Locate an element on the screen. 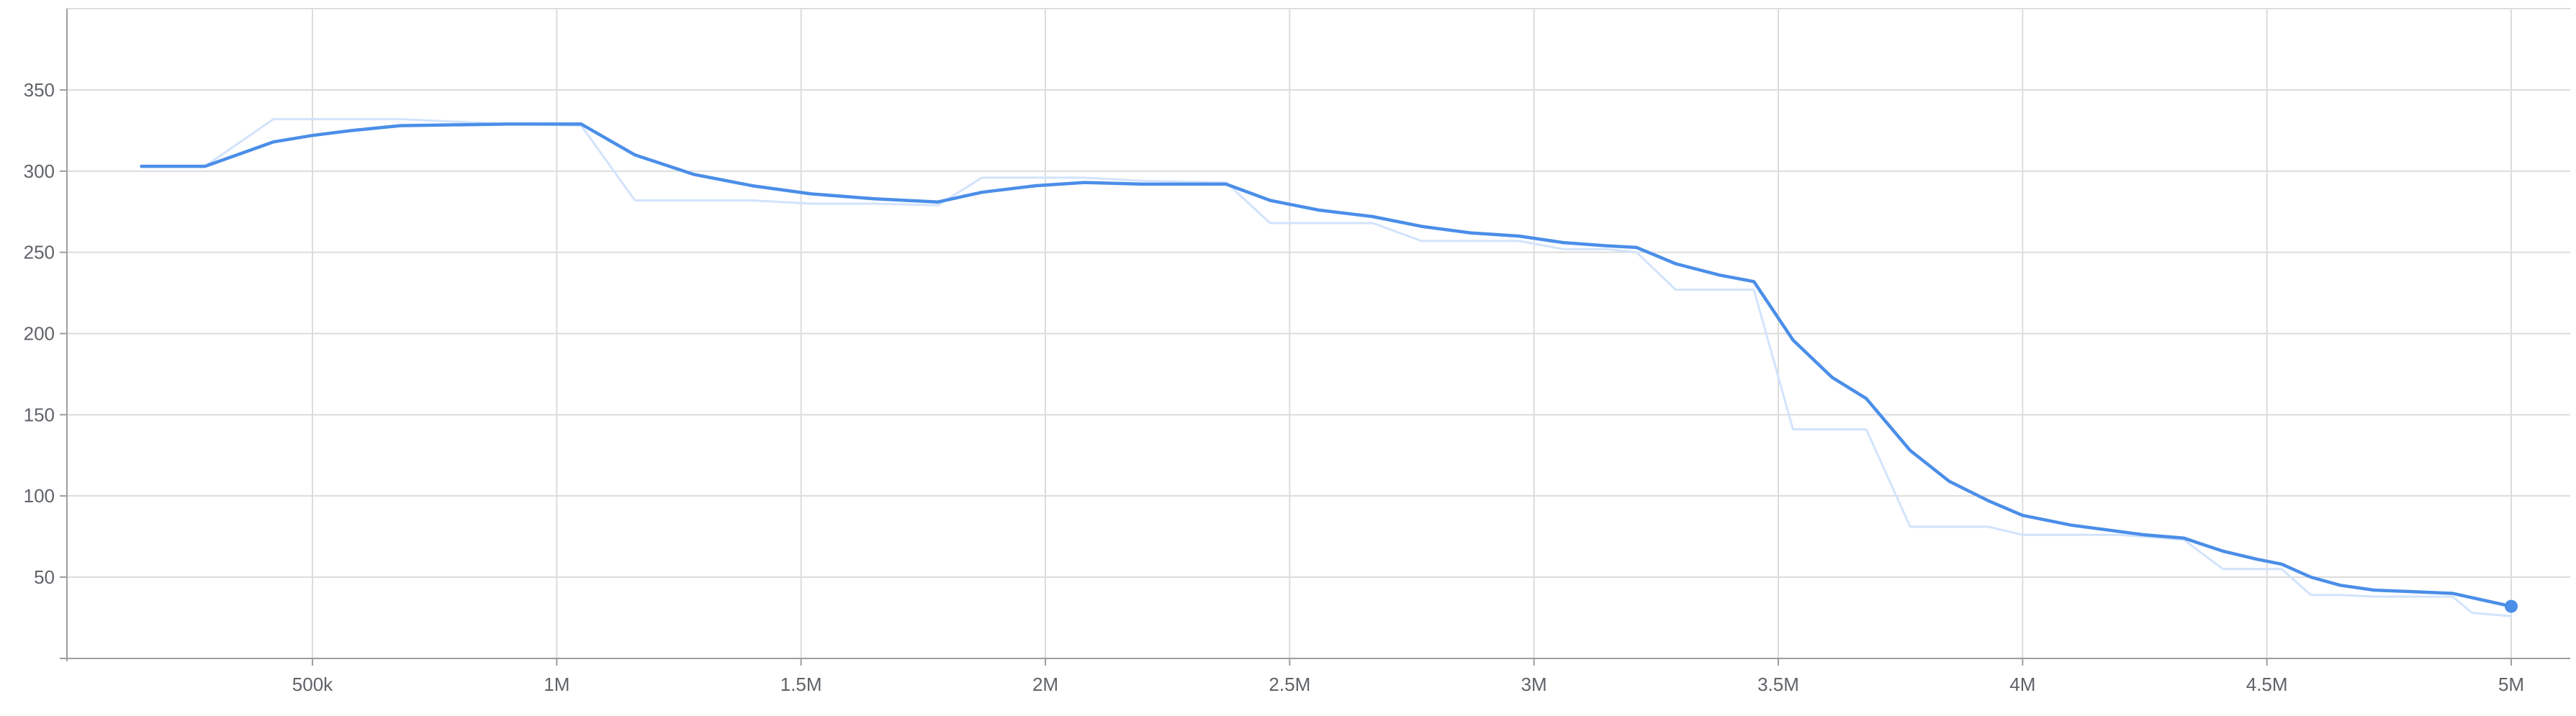 This screenshot has height=716, width=2576. x-tick-label: 3.5M is located at coordinates (1778, 684).